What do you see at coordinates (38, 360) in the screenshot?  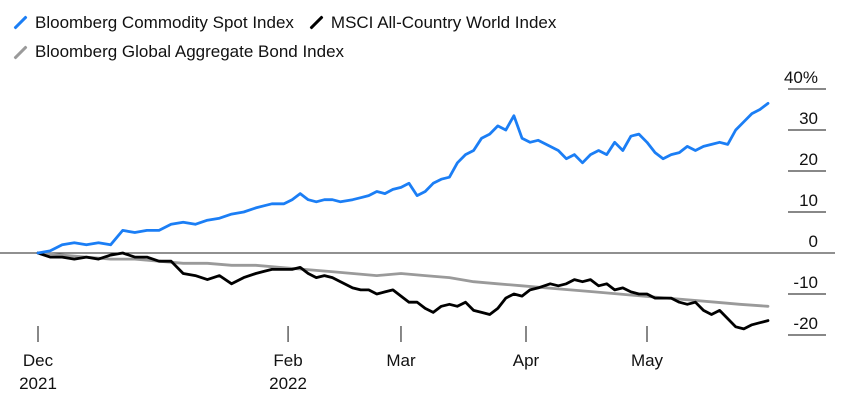 I see `x-tick-label: Dec` at bounding box center [38, 360].